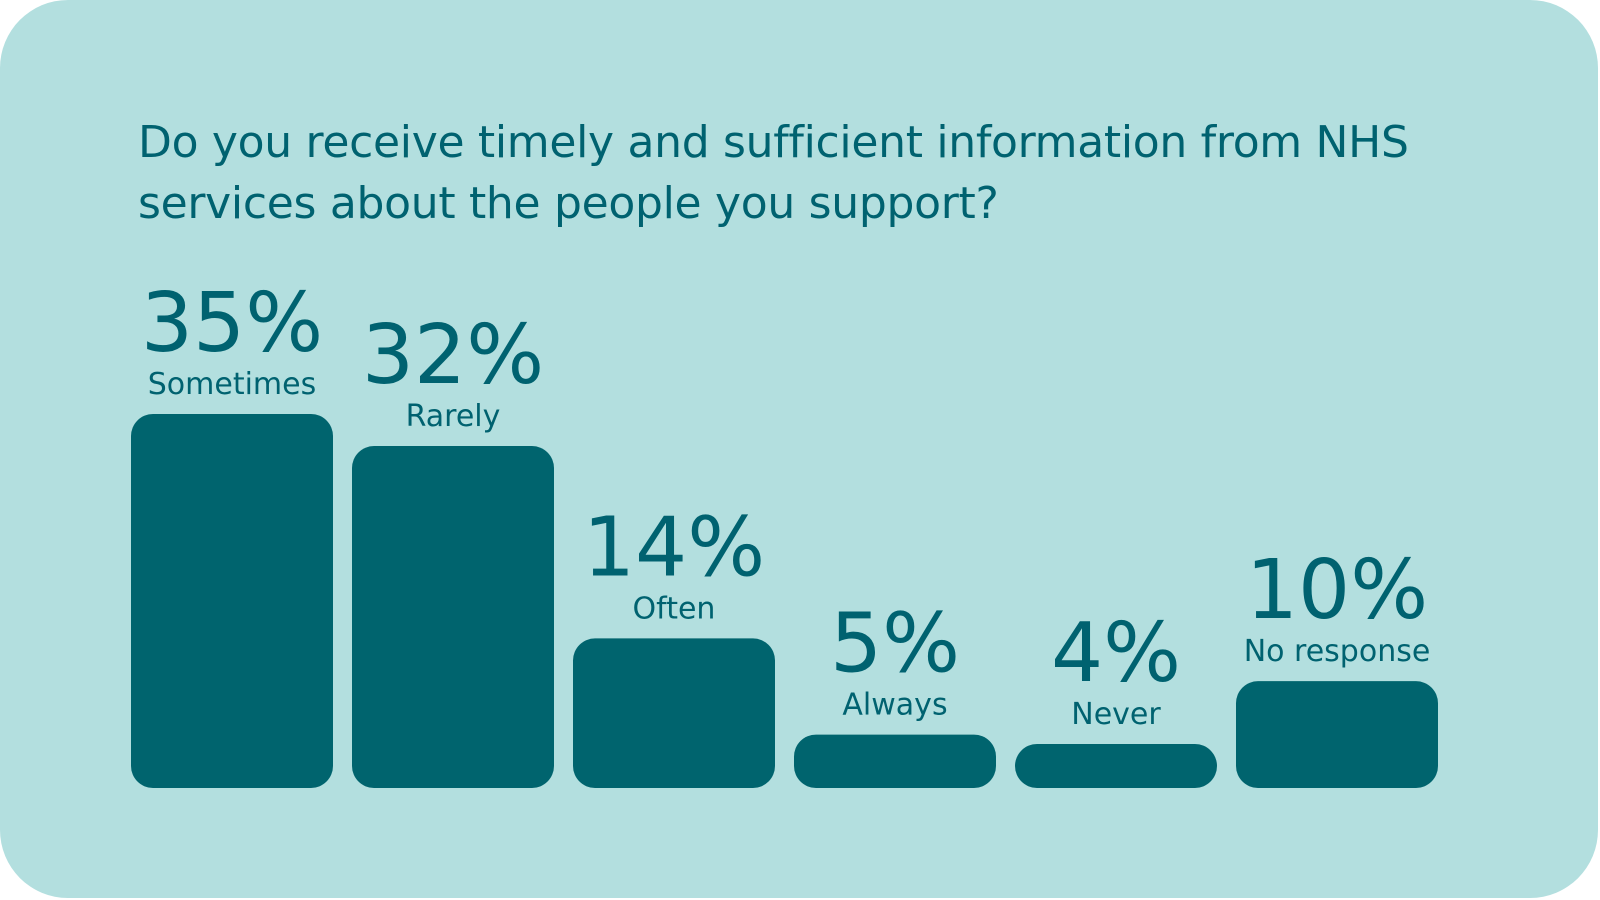  I want to click on value-label: 32%, so click(453, 355).